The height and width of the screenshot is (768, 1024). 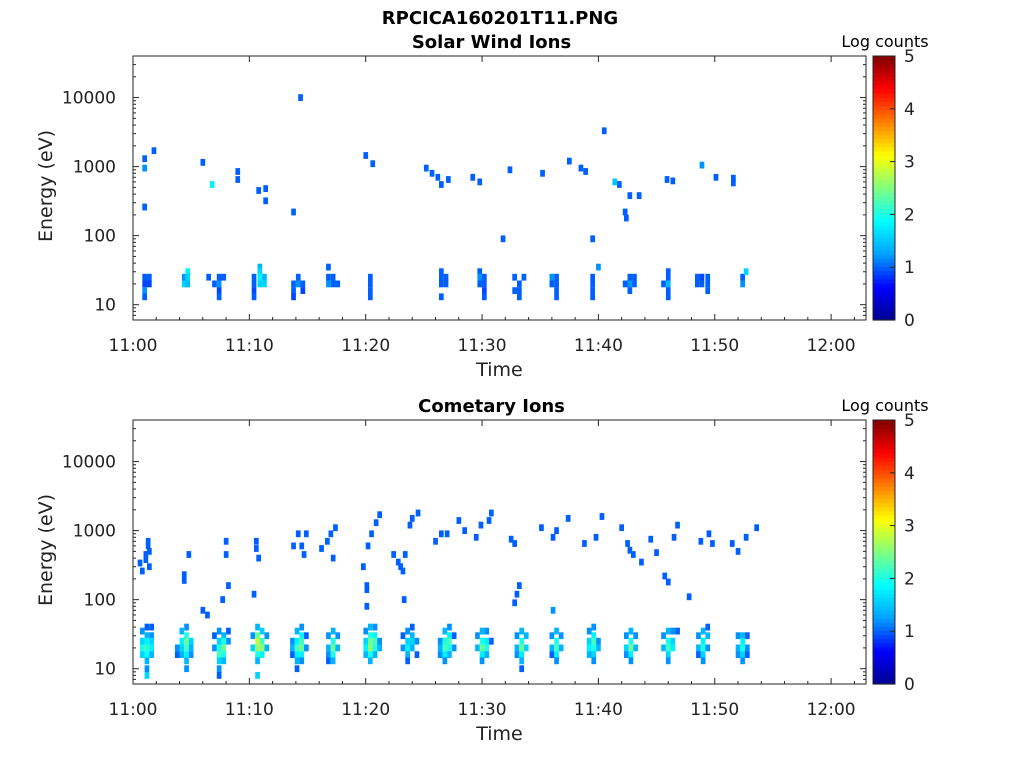 What do you see at coordinates (133, 346) in the screenshot?
I see `x-tick-label: 11:00` at bounding box center [133, 346].